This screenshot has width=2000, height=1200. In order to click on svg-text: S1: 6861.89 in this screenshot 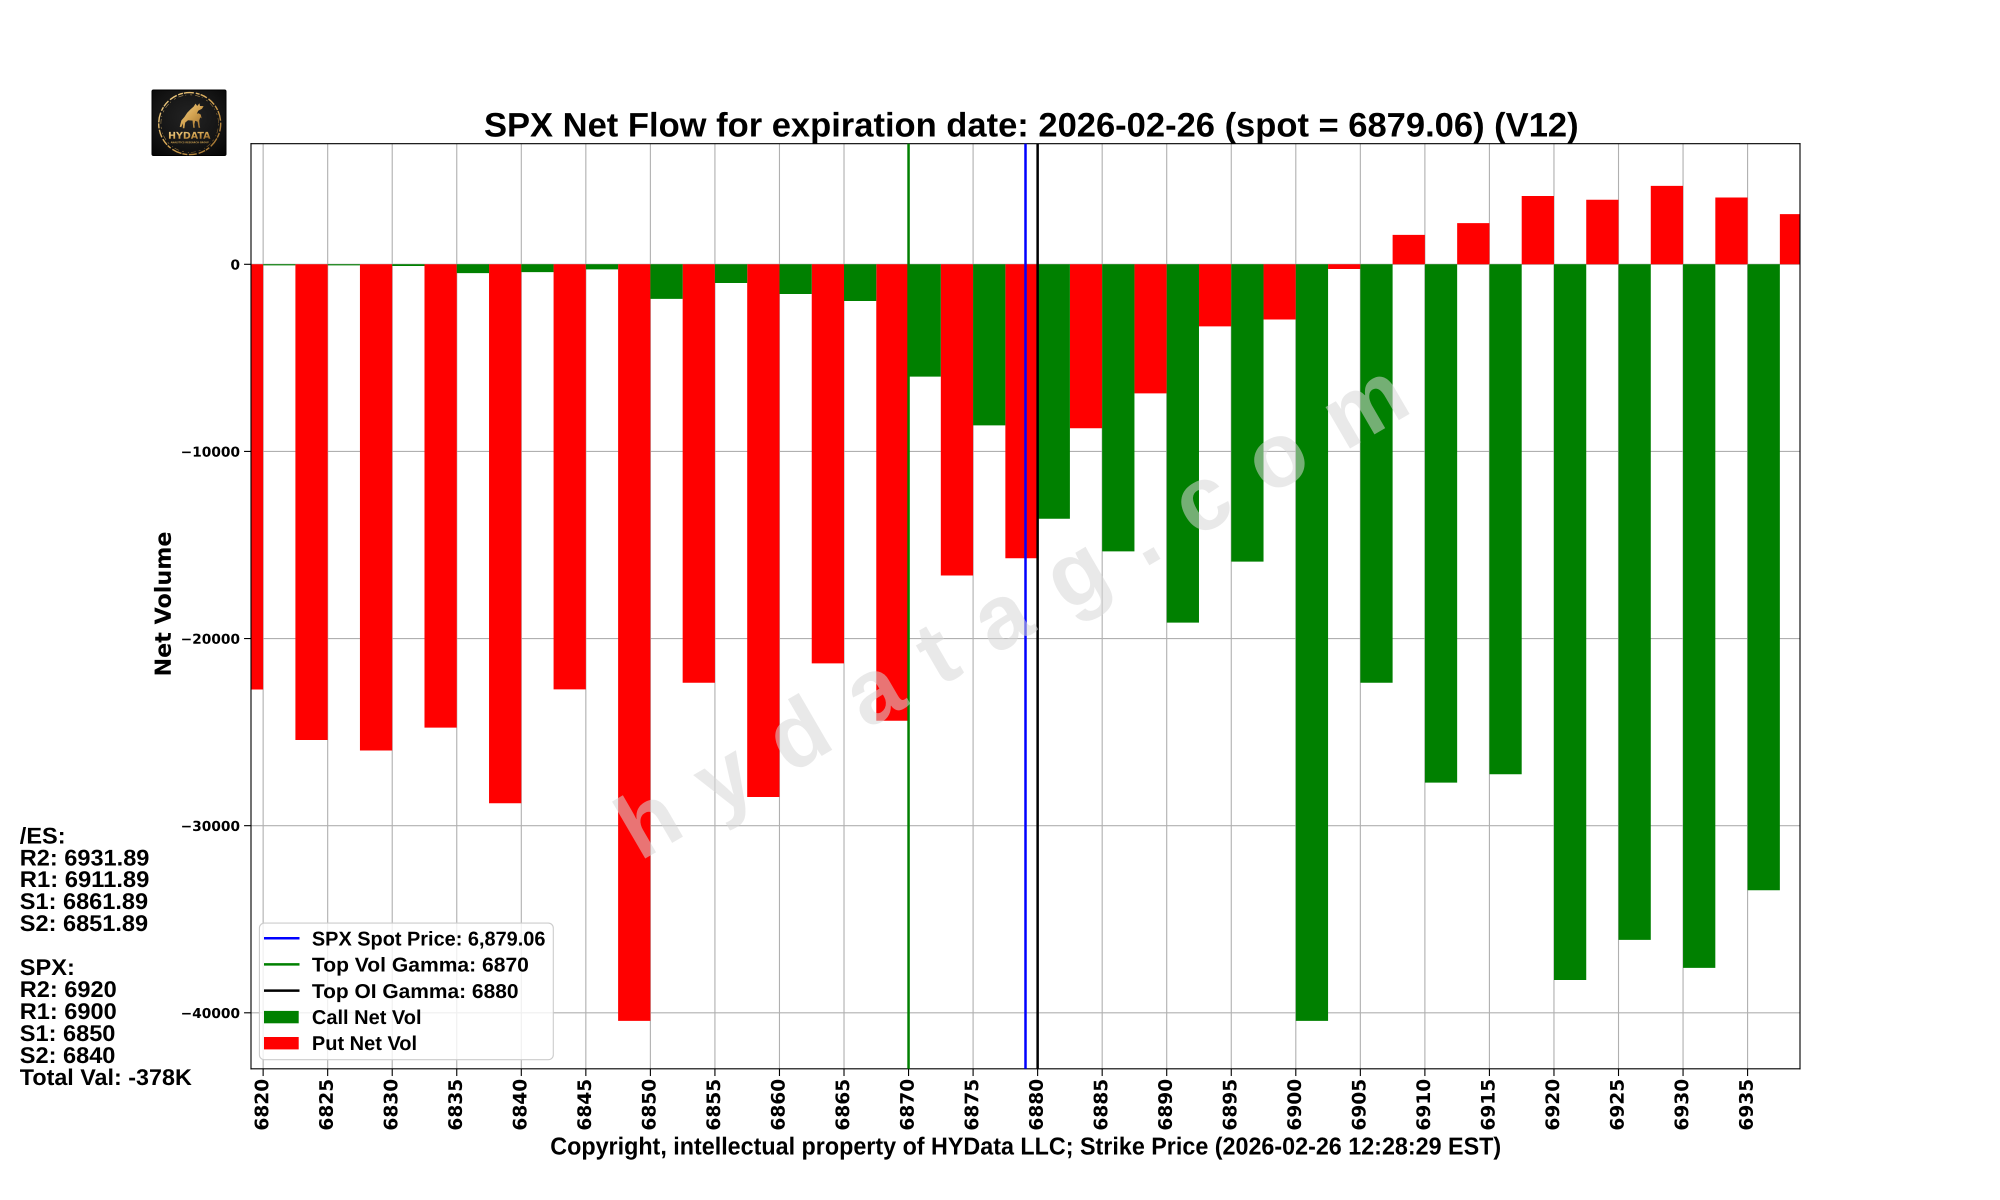, I will do `click(84, 901)`.